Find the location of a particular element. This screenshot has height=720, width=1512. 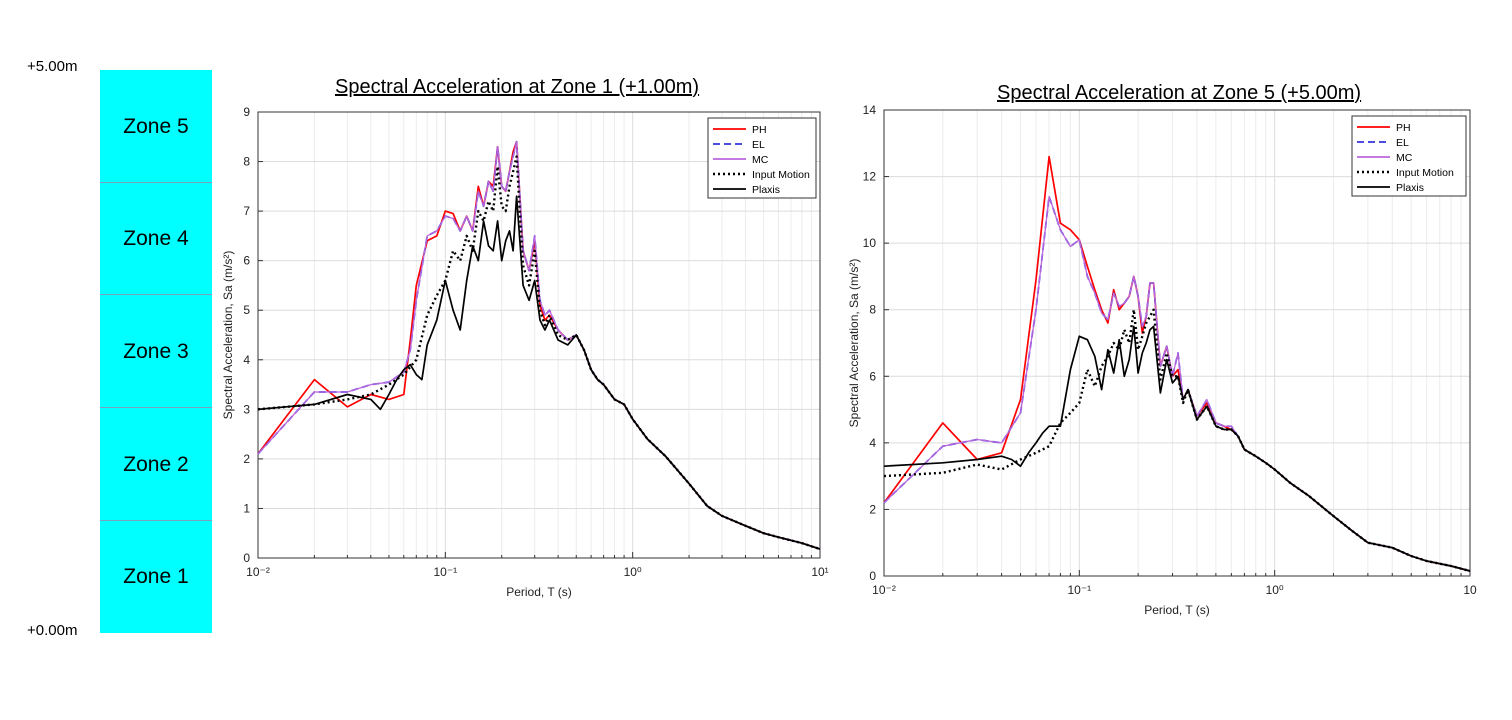

zone-label: Zone 5 is located at coordinates (156, 126).